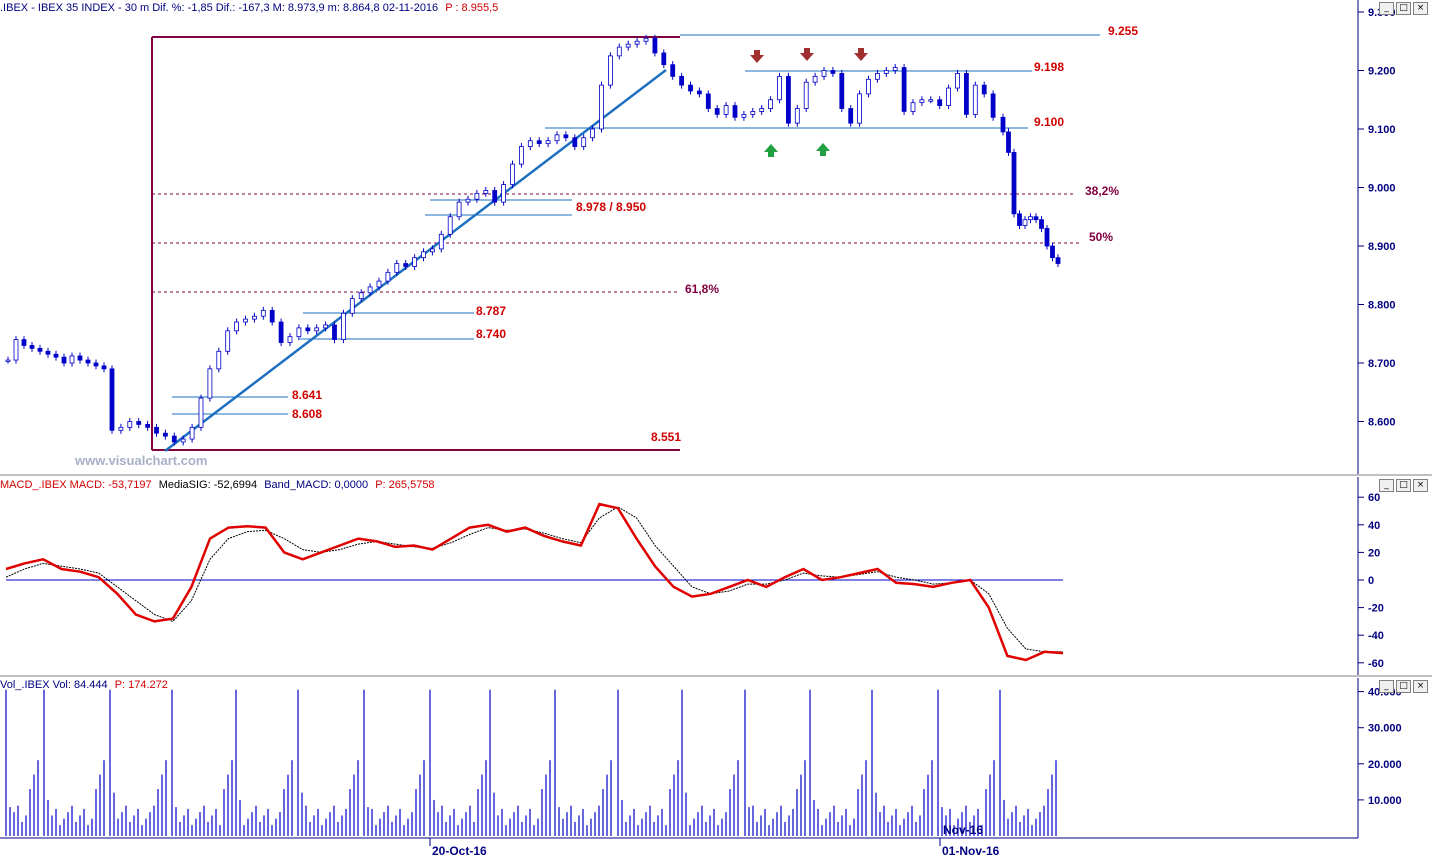 The width and height of the screenshot is (1432, 857). I want to click on macd-y-ticks: 60 40 20 0 -20 -40 -60, so click(1371, 581).